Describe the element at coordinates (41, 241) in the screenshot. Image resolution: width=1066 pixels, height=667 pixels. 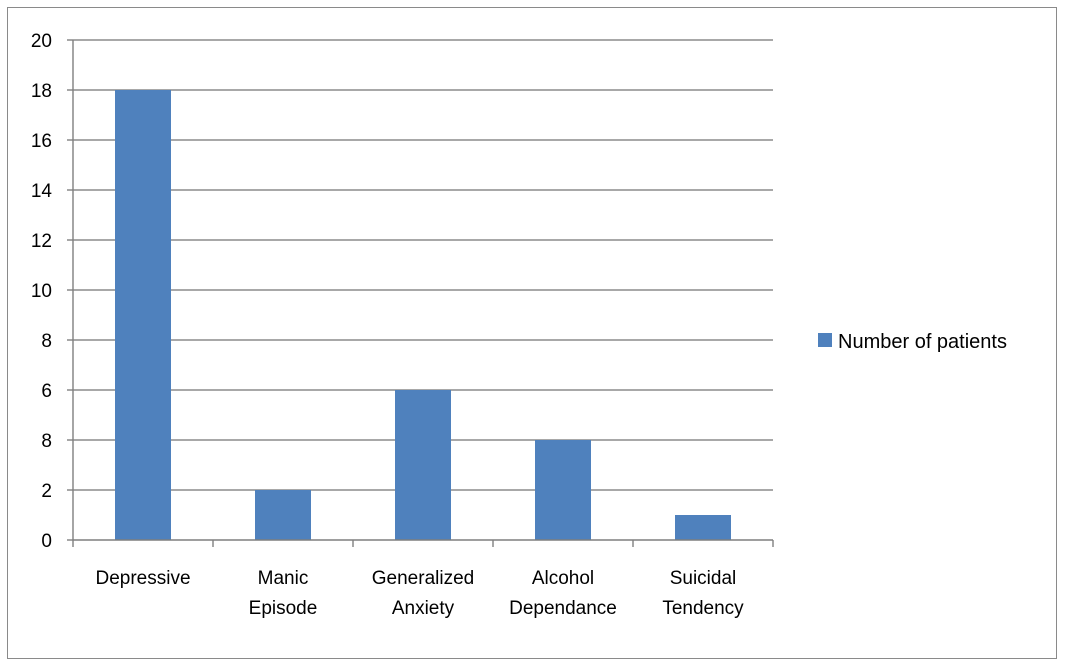
I see `y-tick-label: 12` at that location.